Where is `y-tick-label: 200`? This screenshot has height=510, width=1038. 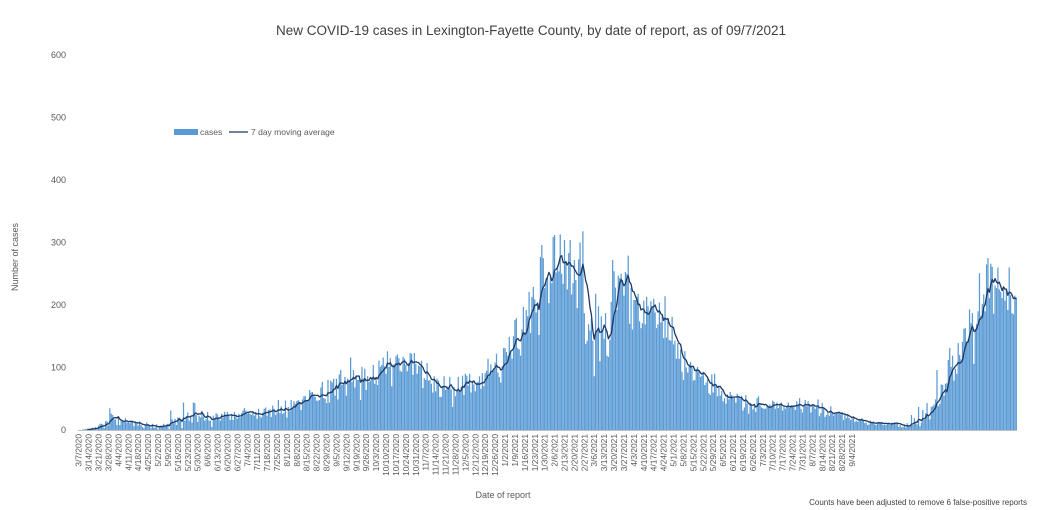
y-tick-label: 200 is located at coordinates (58, 305).